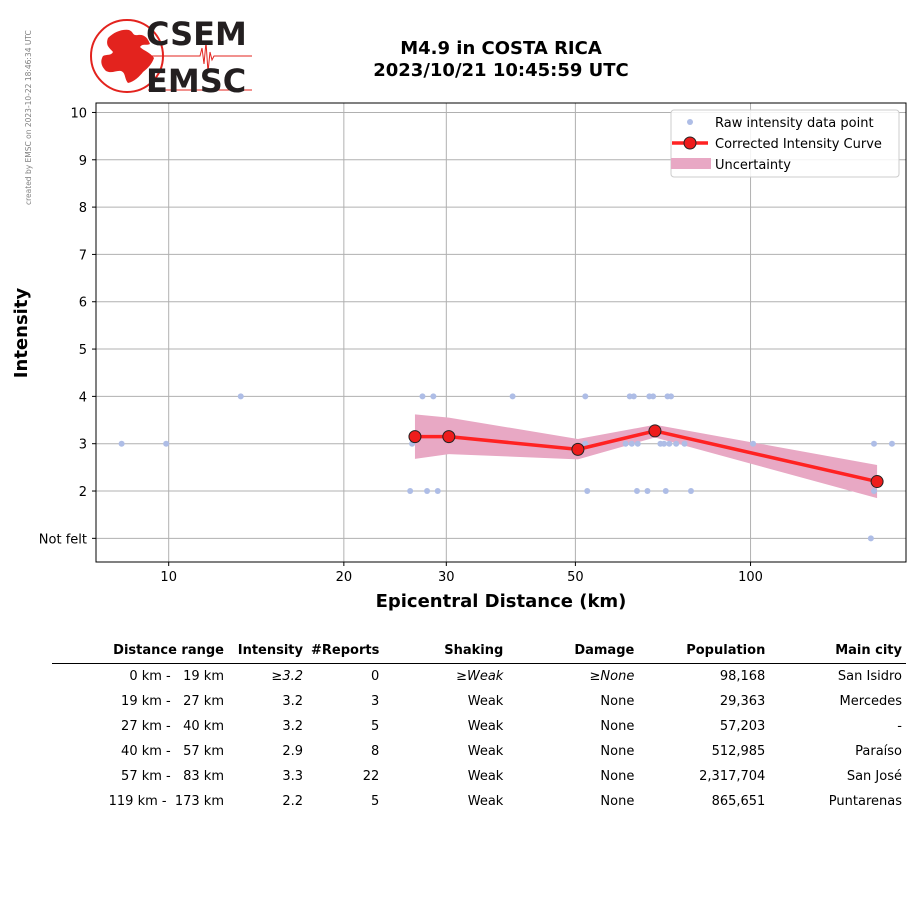  Describe the element at coordinates (738, 751) in the screenshot. I see `population-cell: 512,985` at that location.